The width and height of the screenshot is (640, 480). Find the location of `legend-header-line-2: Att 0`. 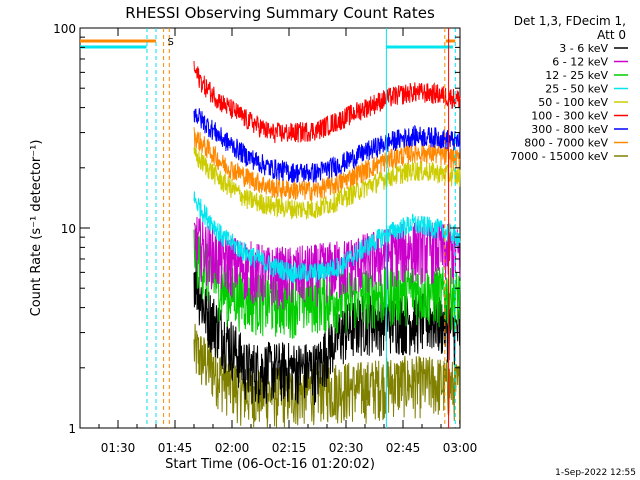

legend-header-line-2: Att 0 is located at coordinates (611, 35).